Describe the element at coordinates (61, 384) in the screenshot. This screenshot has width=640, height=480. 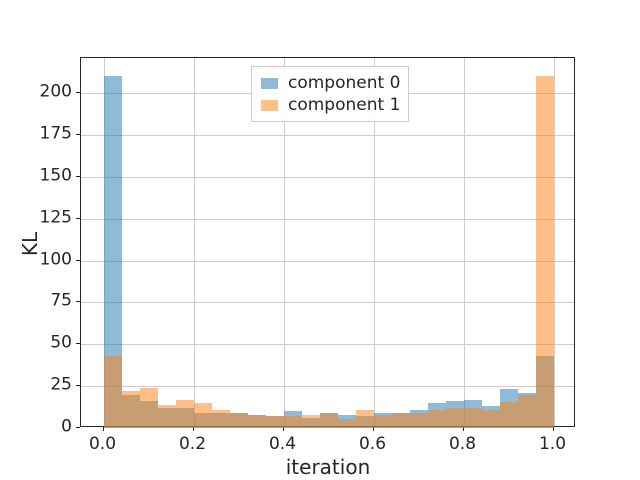
I see `y-tick-label: 25` at that location.